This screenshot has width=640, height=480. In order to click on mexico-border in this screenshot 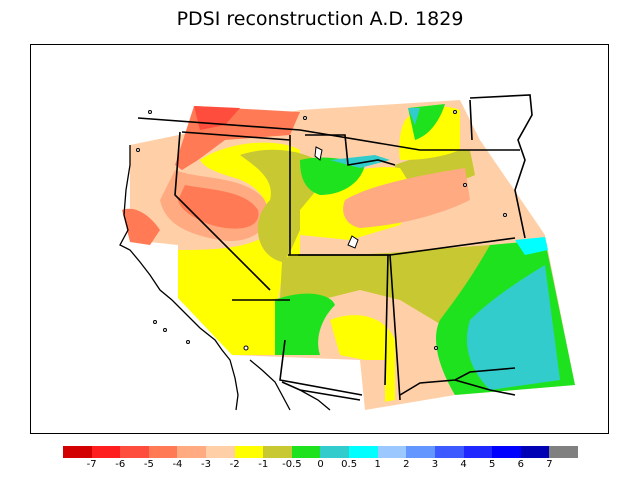, I will do `click(321, 391)`.